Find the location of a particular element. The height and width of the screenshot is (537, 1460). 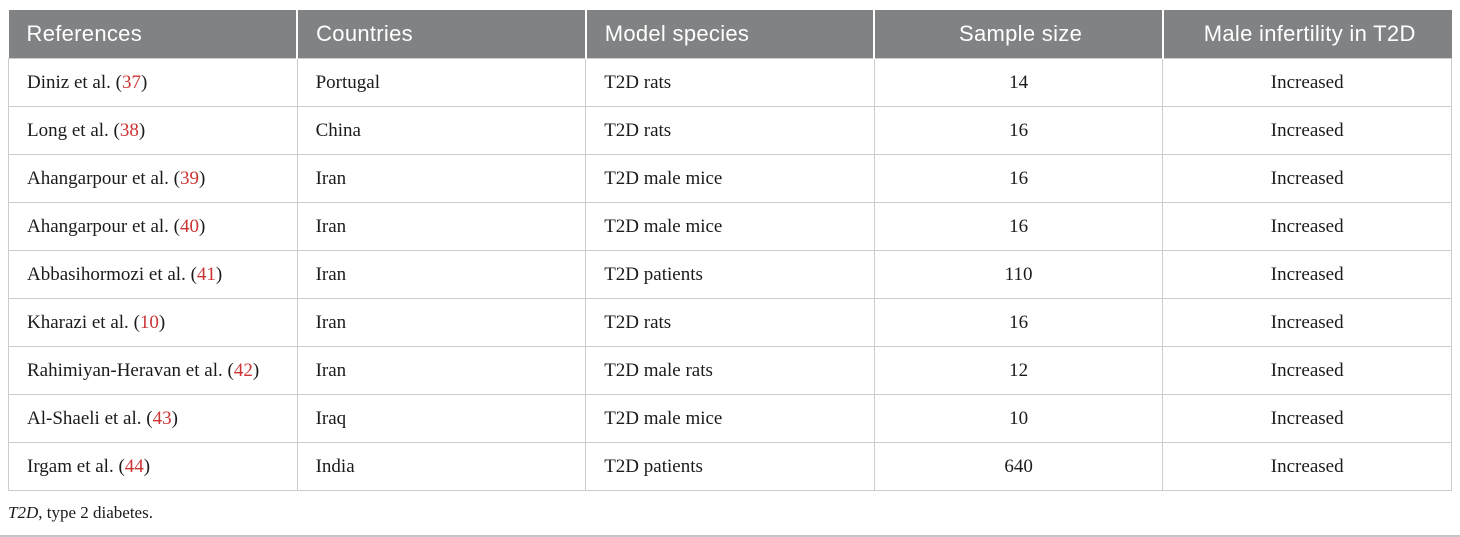

table-row: Long et al. (38) China T2D rats 16 Increased is located at coordinates (730, 130).